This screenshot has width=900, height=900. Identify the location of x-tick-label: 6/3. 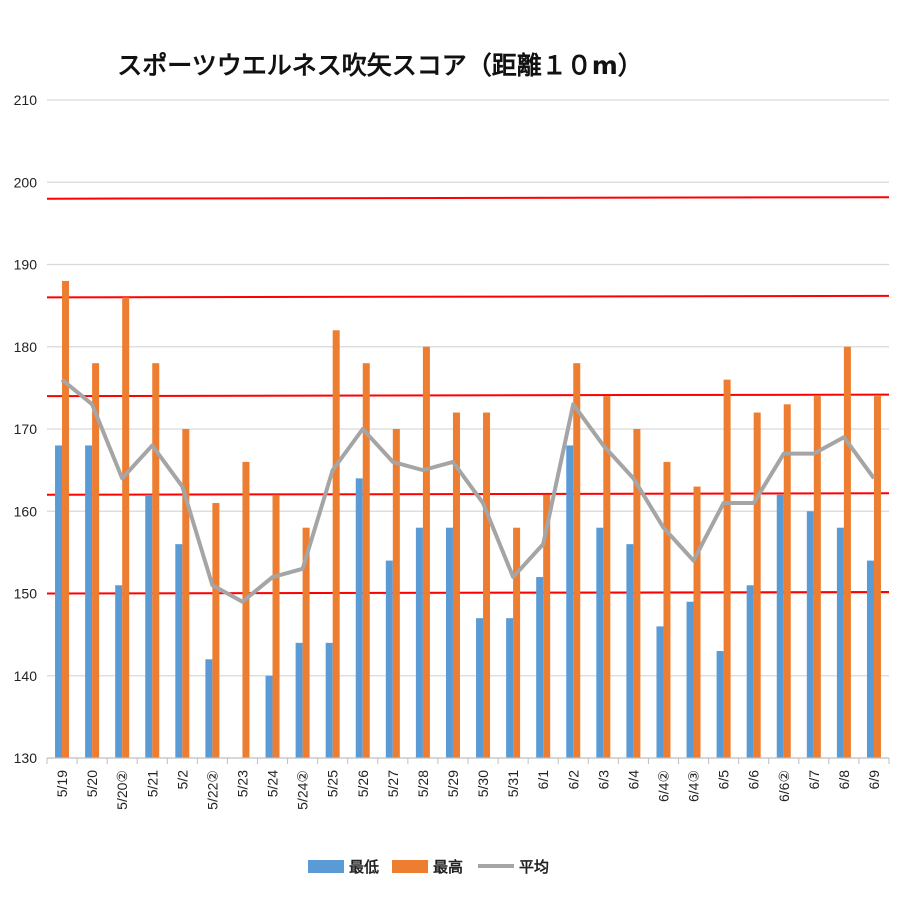
(603, 780).